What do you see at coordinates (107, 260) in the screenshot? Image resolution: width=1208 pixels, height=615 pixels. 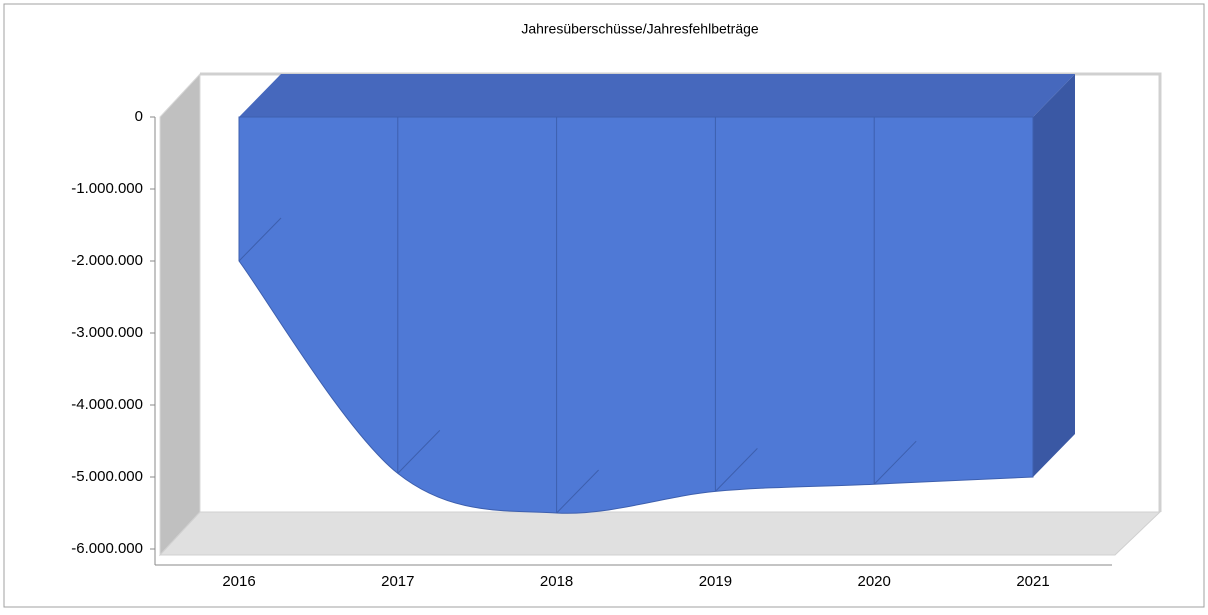 I see `y-tick-label: -2.000.000` at bounding box center [107, 260].